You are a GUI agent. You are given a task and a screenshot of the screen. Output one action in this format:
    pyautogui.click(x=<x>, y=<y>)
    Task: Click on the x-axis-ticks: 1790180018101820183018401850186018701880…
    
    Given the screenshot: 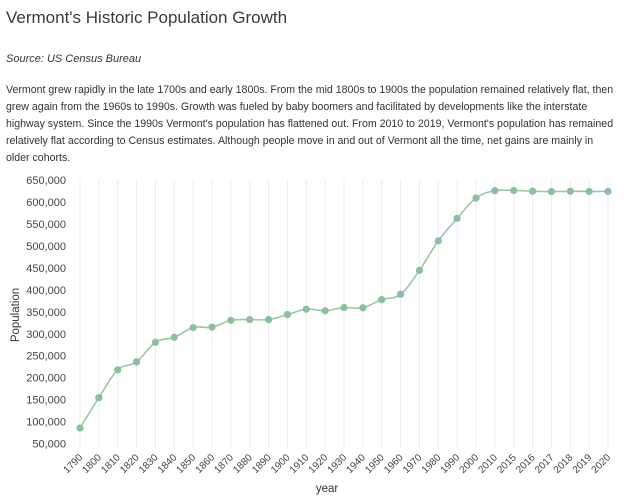 What is the action you would take?
    pyautogui.click(x=338, y=464)
    